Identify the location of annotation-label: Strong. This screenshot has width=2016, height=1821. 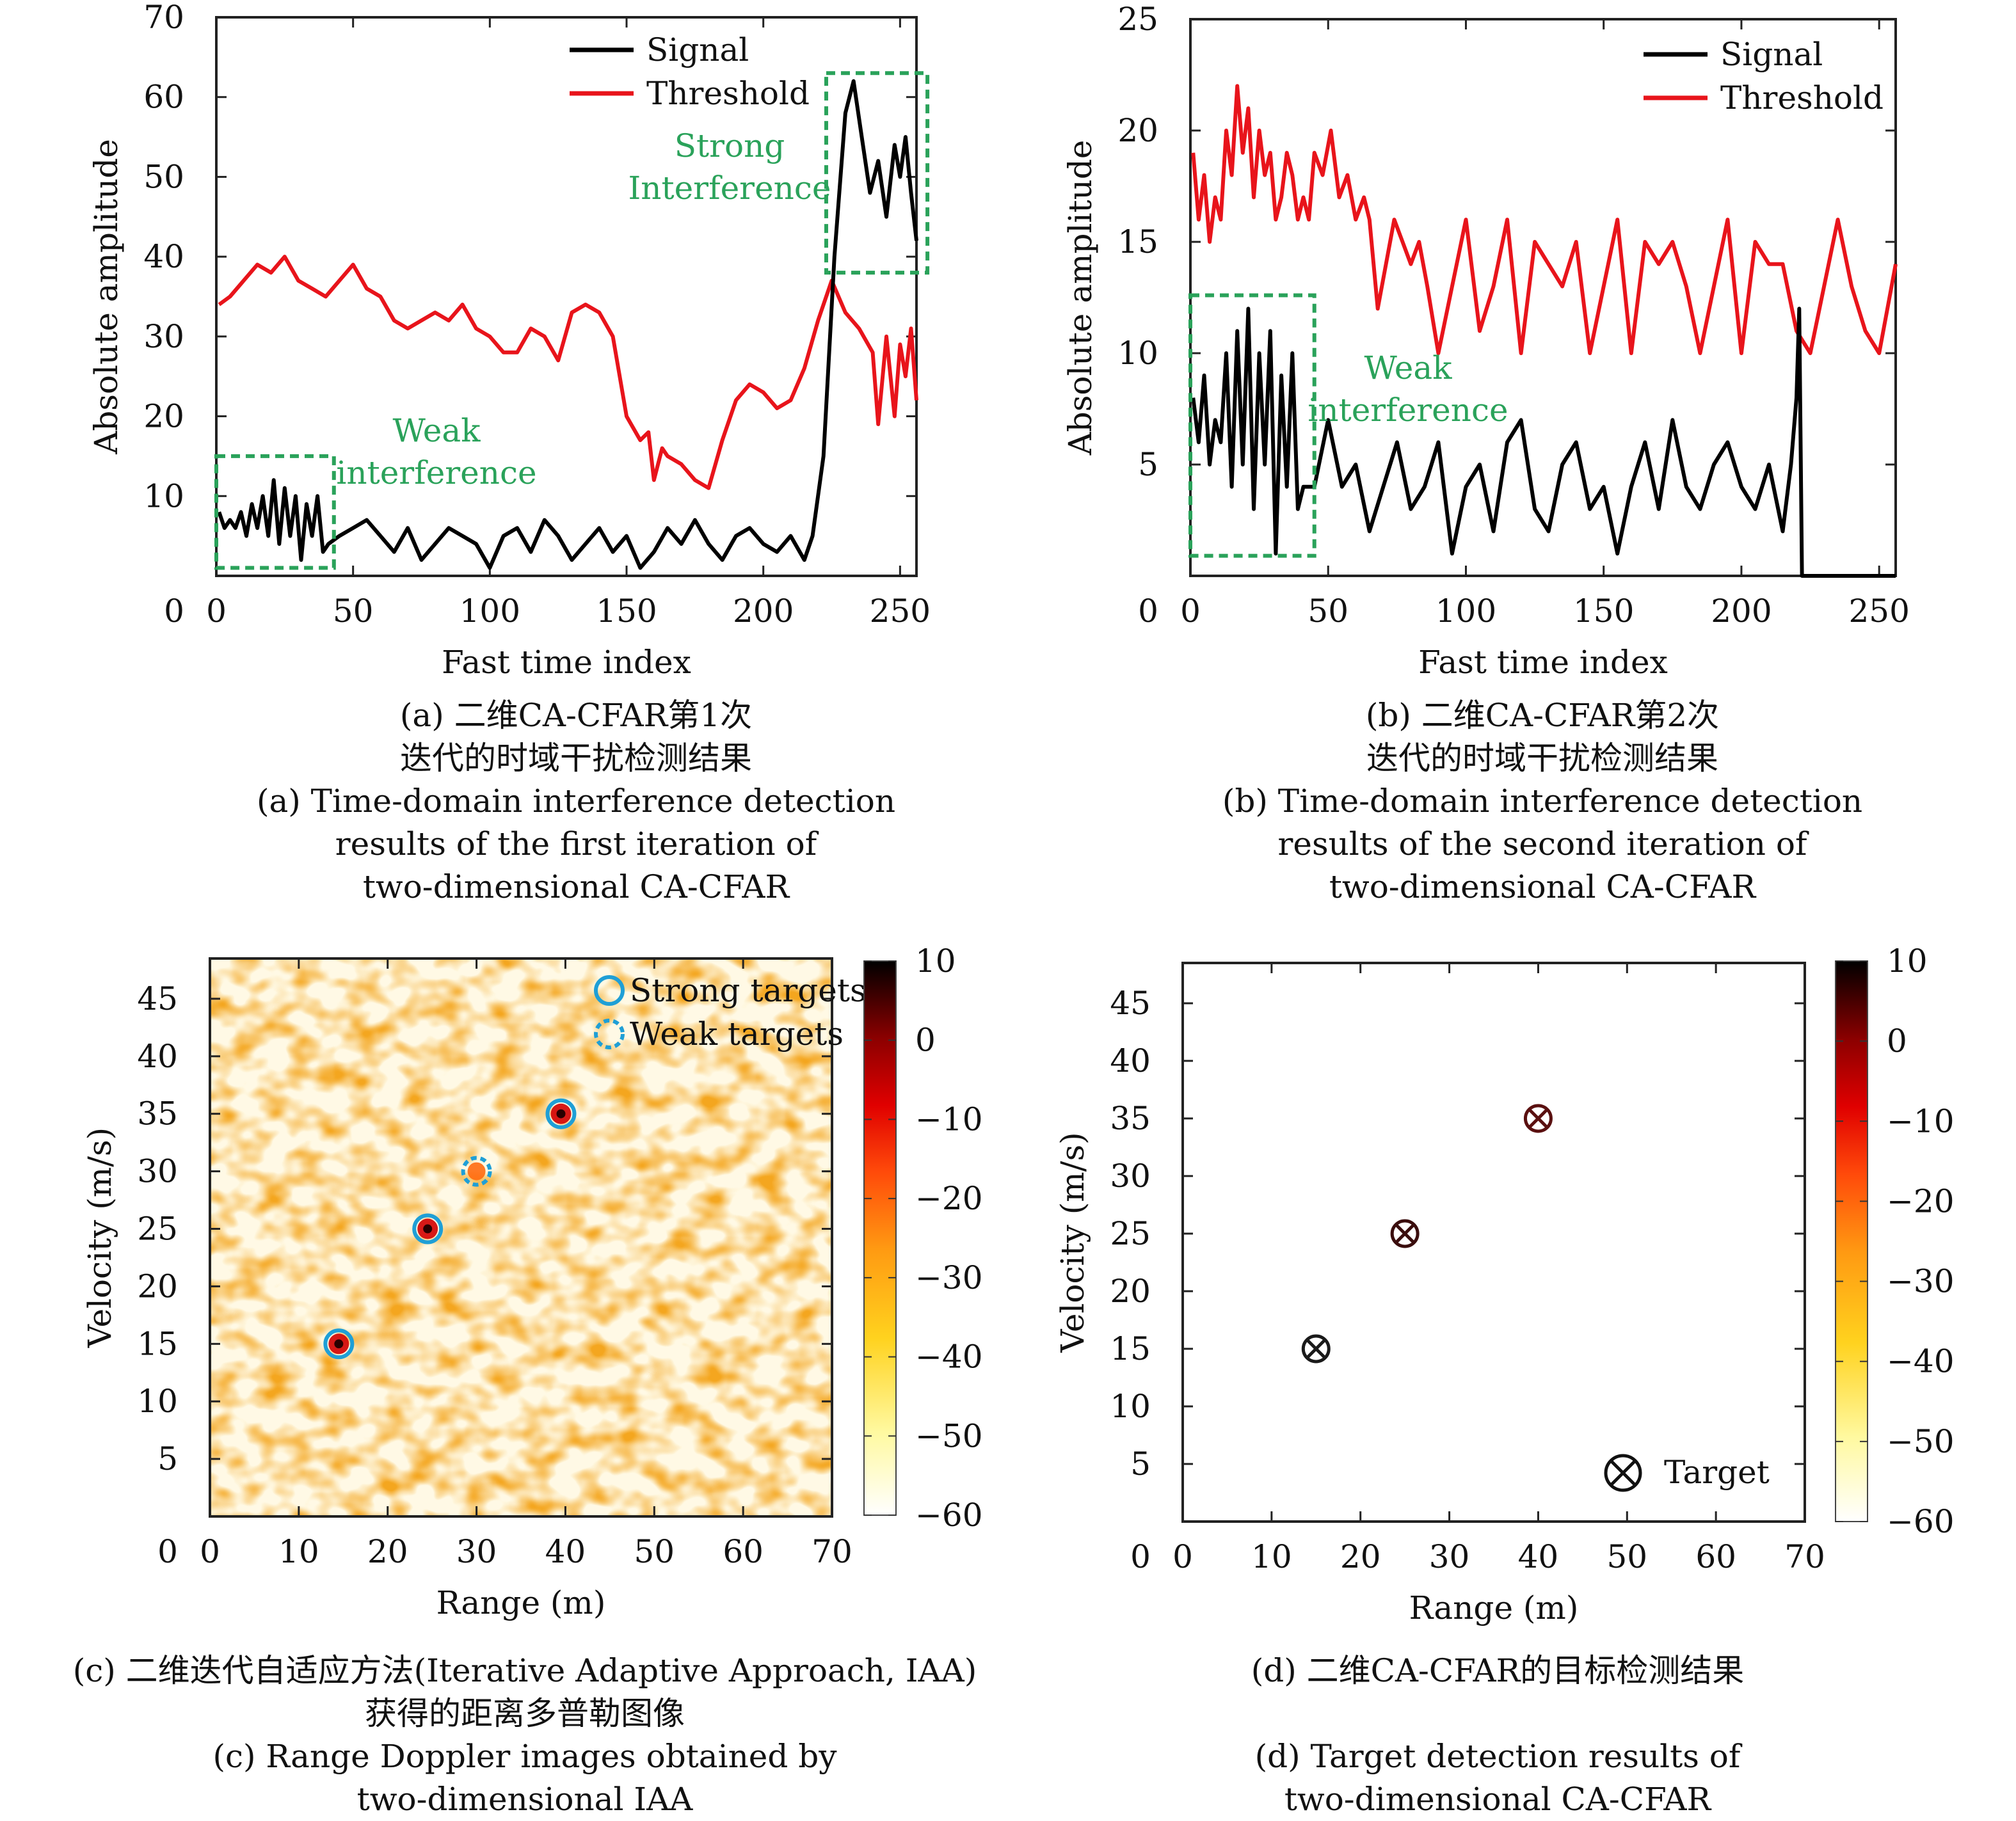
(730, 145).